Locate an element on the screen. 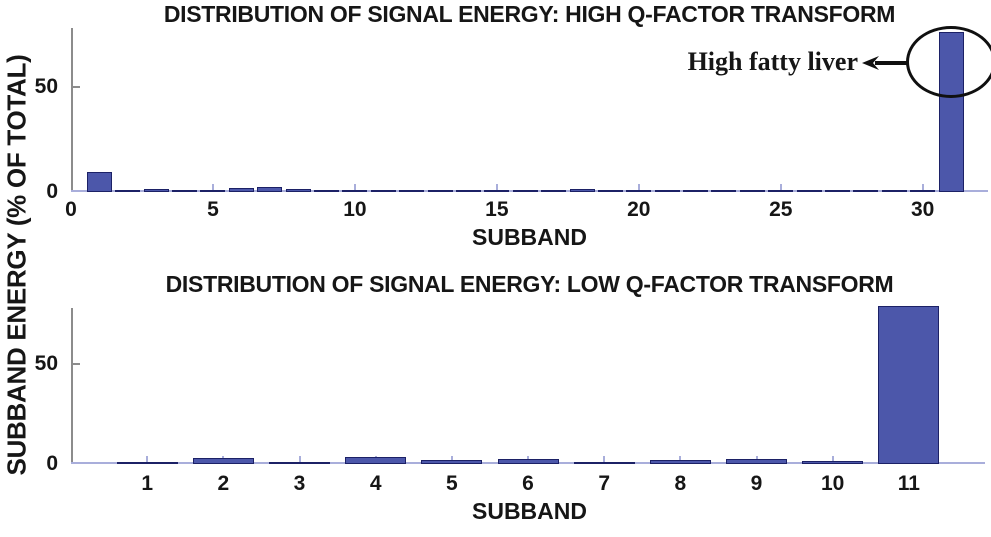 The image size is (991, 537). annotation-ellipse is located at coordinates (948, 62).